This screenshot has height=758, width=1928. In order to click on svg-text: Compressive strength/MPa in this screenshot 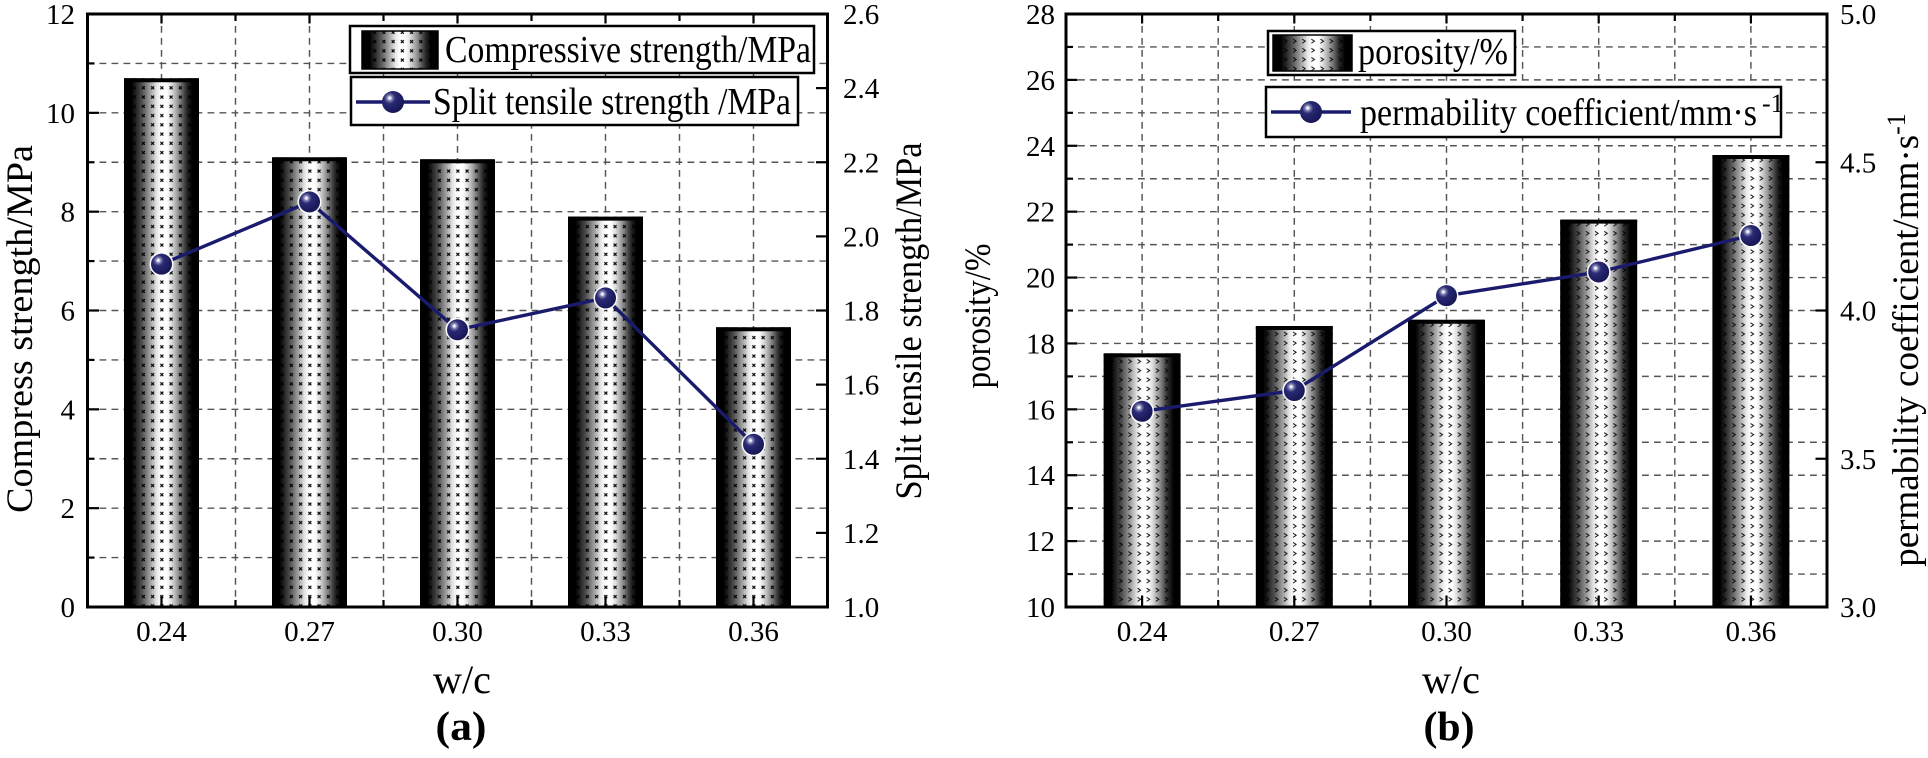, I will do `click(628, 50)`.